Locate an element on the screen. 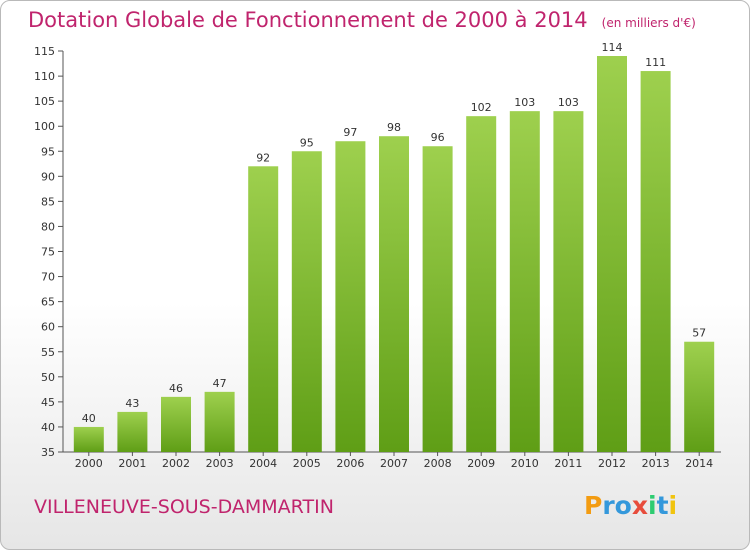  data-label-2001: 43 is located at coordinates (132, 403).